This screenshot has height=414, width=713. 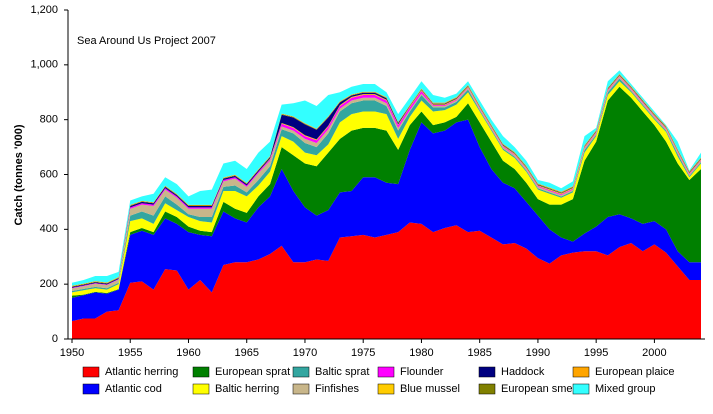 What do you see at coordinates (342, 372) in the screenshot?
I see `legend-label: Baltic sprat` at bounding box center [342, 372].